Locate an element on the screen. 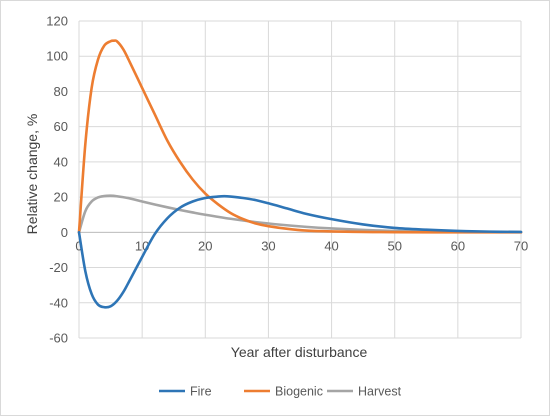 The image size is (550, 416). x-tick-label: 60 is located at coordinates (458, 245).